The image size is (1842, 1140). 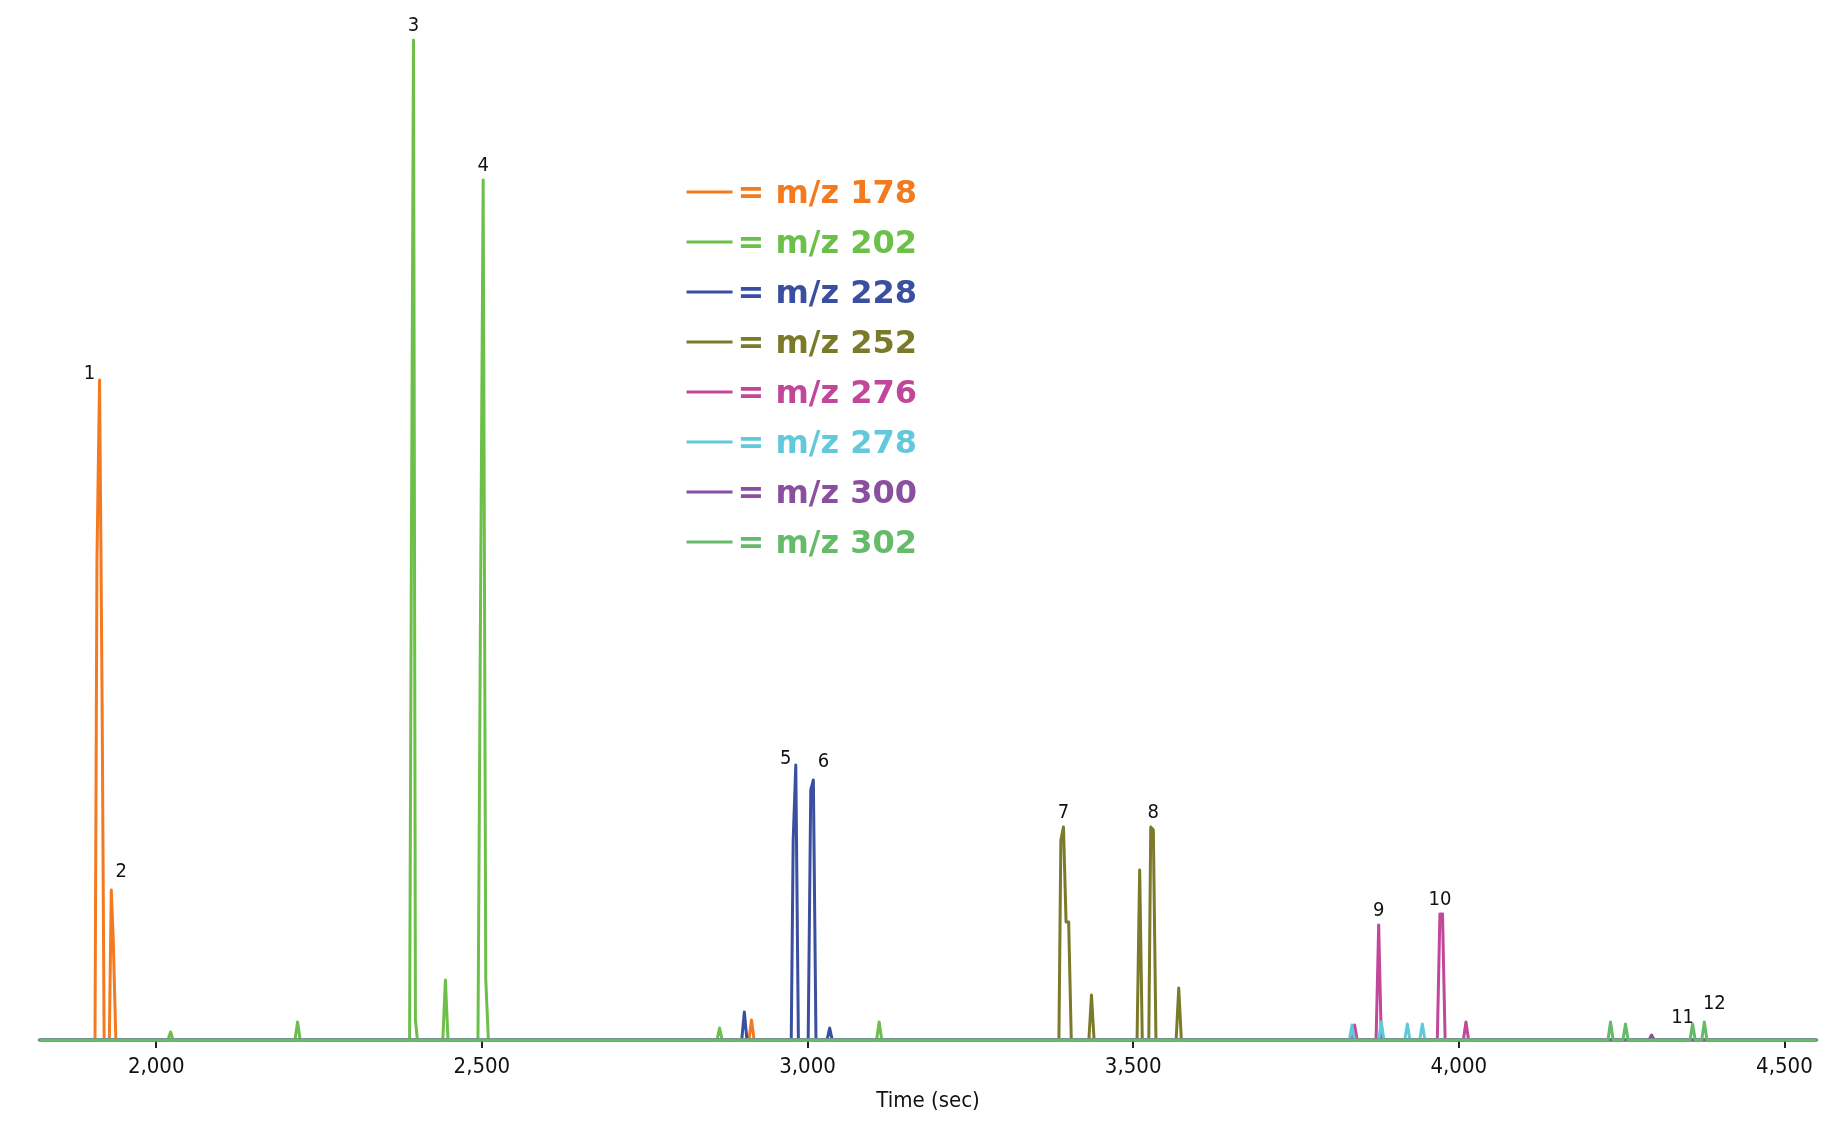 What do you see at coordinates (1378, 909) in the screenshot?
I see `annotation: 9` at bounding box center [1378, 909].